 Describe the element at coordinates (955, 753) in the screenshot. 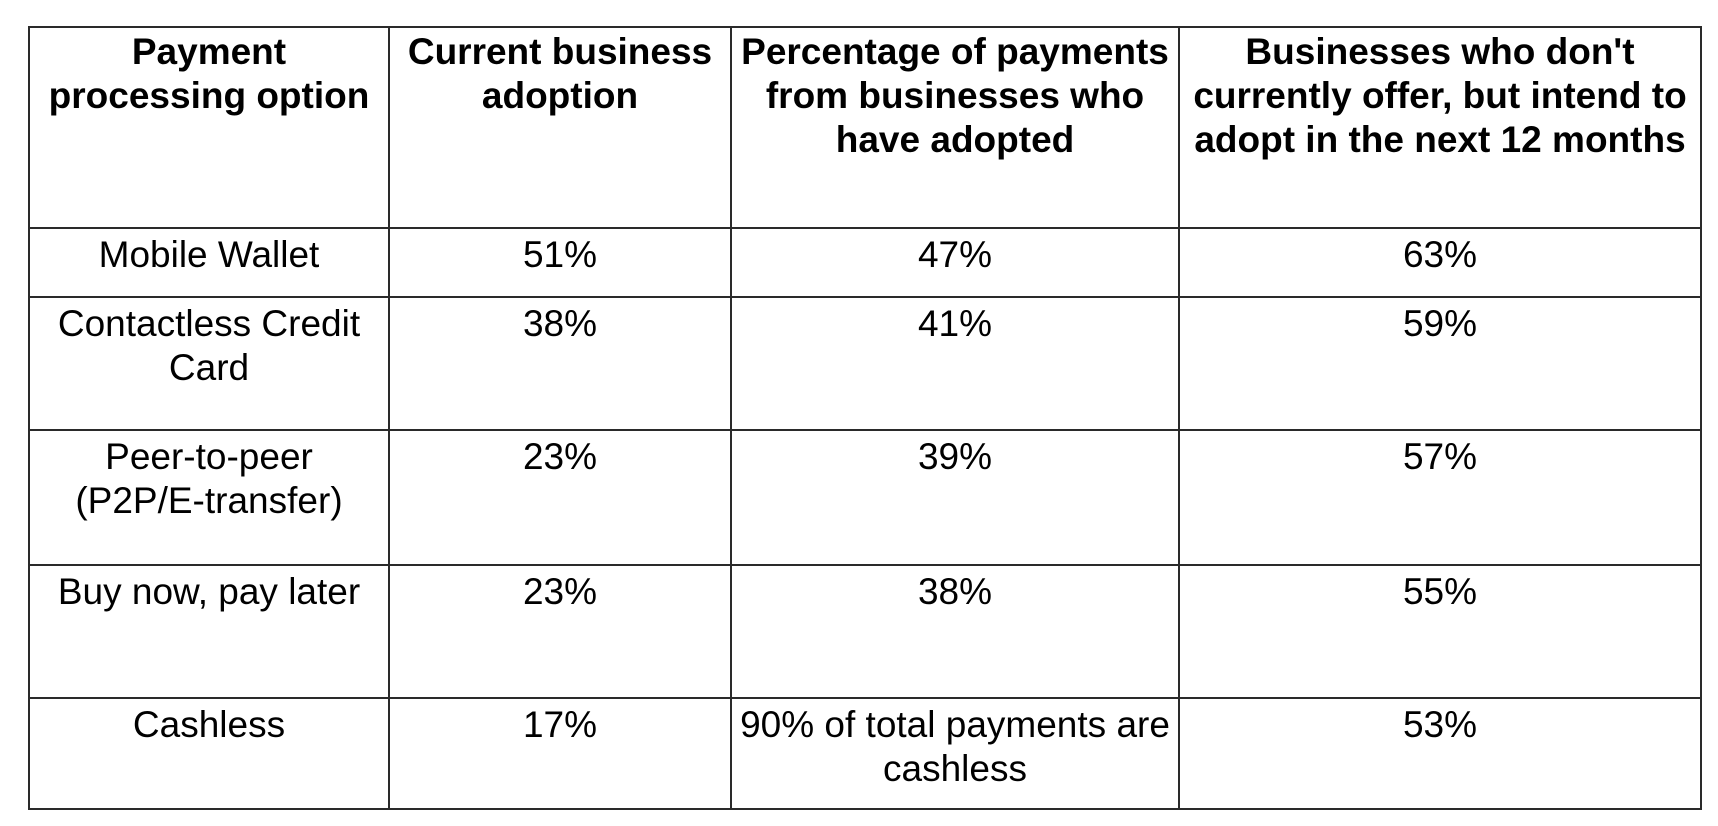

I see `cell-percentage-of-payments: 90% of total payments are cashless` at that location.